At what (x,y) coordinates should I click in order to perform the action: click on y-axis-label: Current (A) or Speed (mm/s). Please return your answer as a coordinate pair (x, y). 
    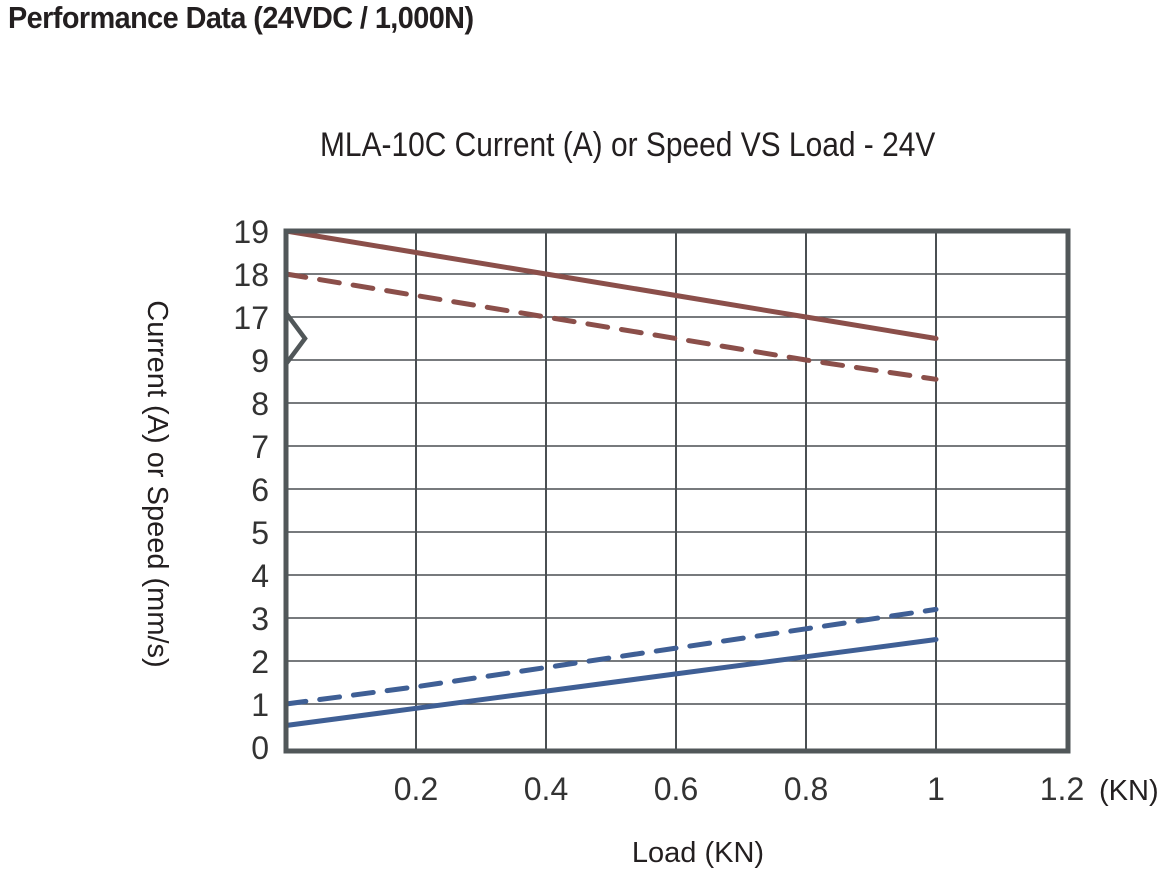
    Looking at the image, I should click on (157, 483).